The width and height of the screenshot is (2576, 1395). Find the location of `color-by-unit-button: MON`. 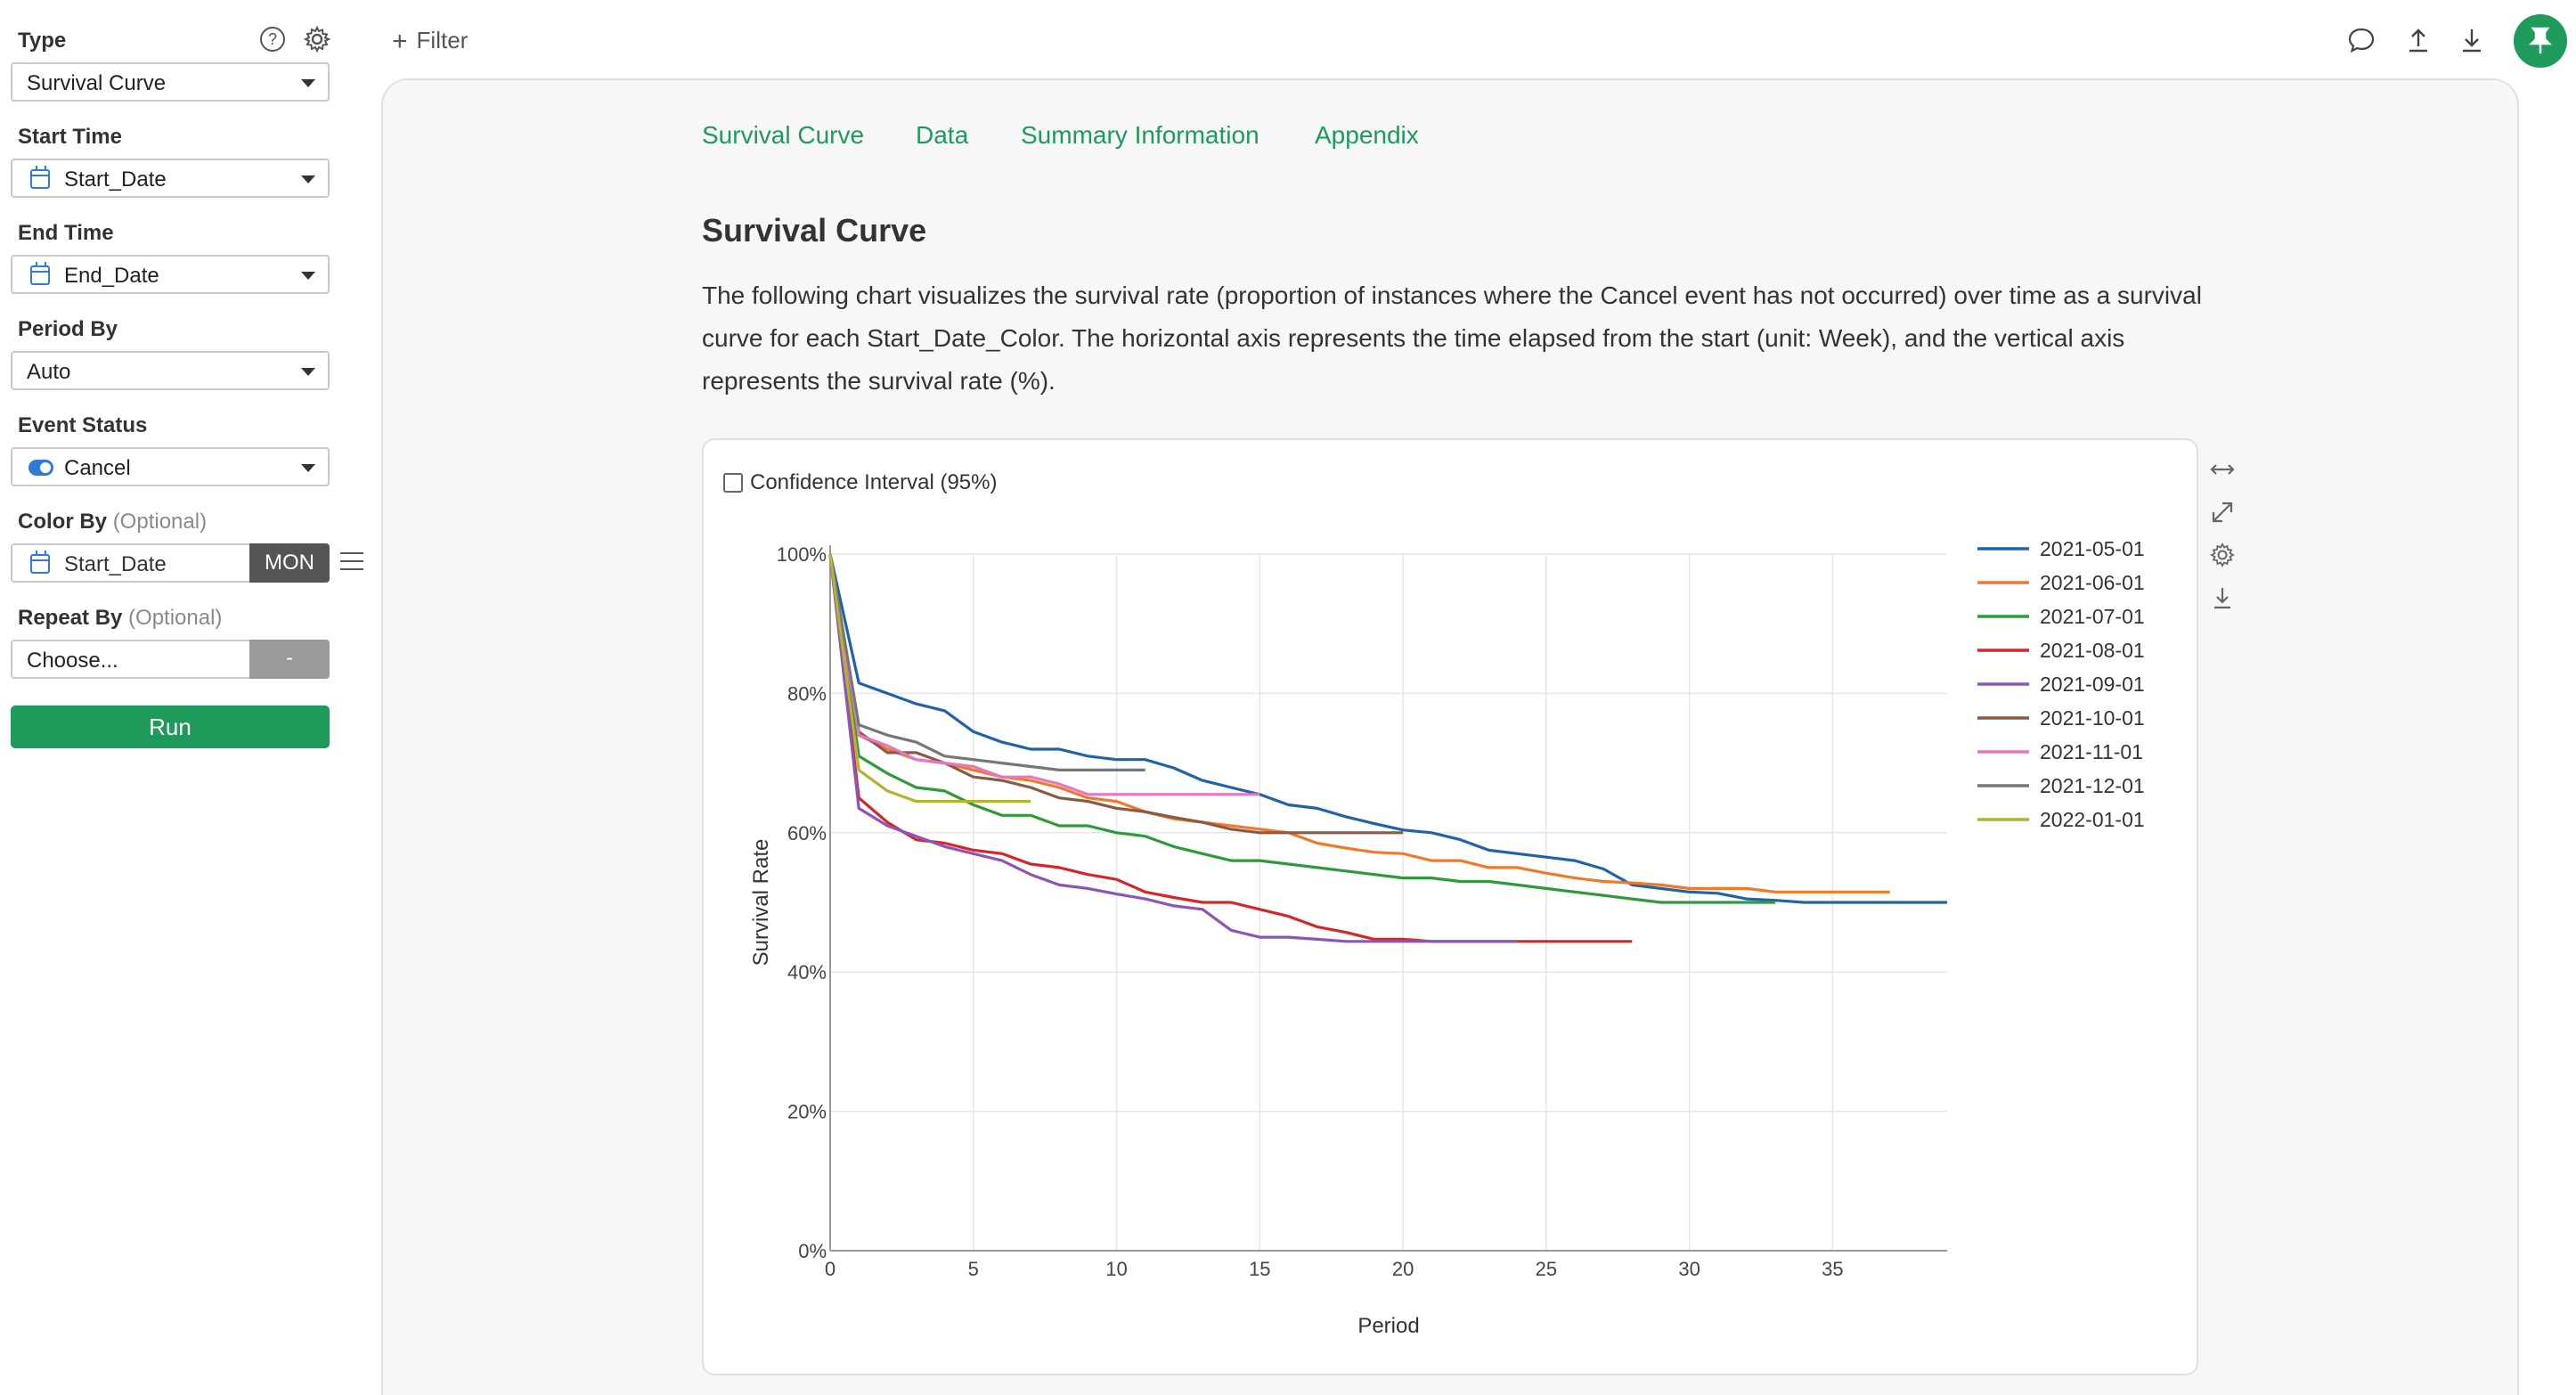

color-by-unit-button: MON is located at coordinates (289, 563).